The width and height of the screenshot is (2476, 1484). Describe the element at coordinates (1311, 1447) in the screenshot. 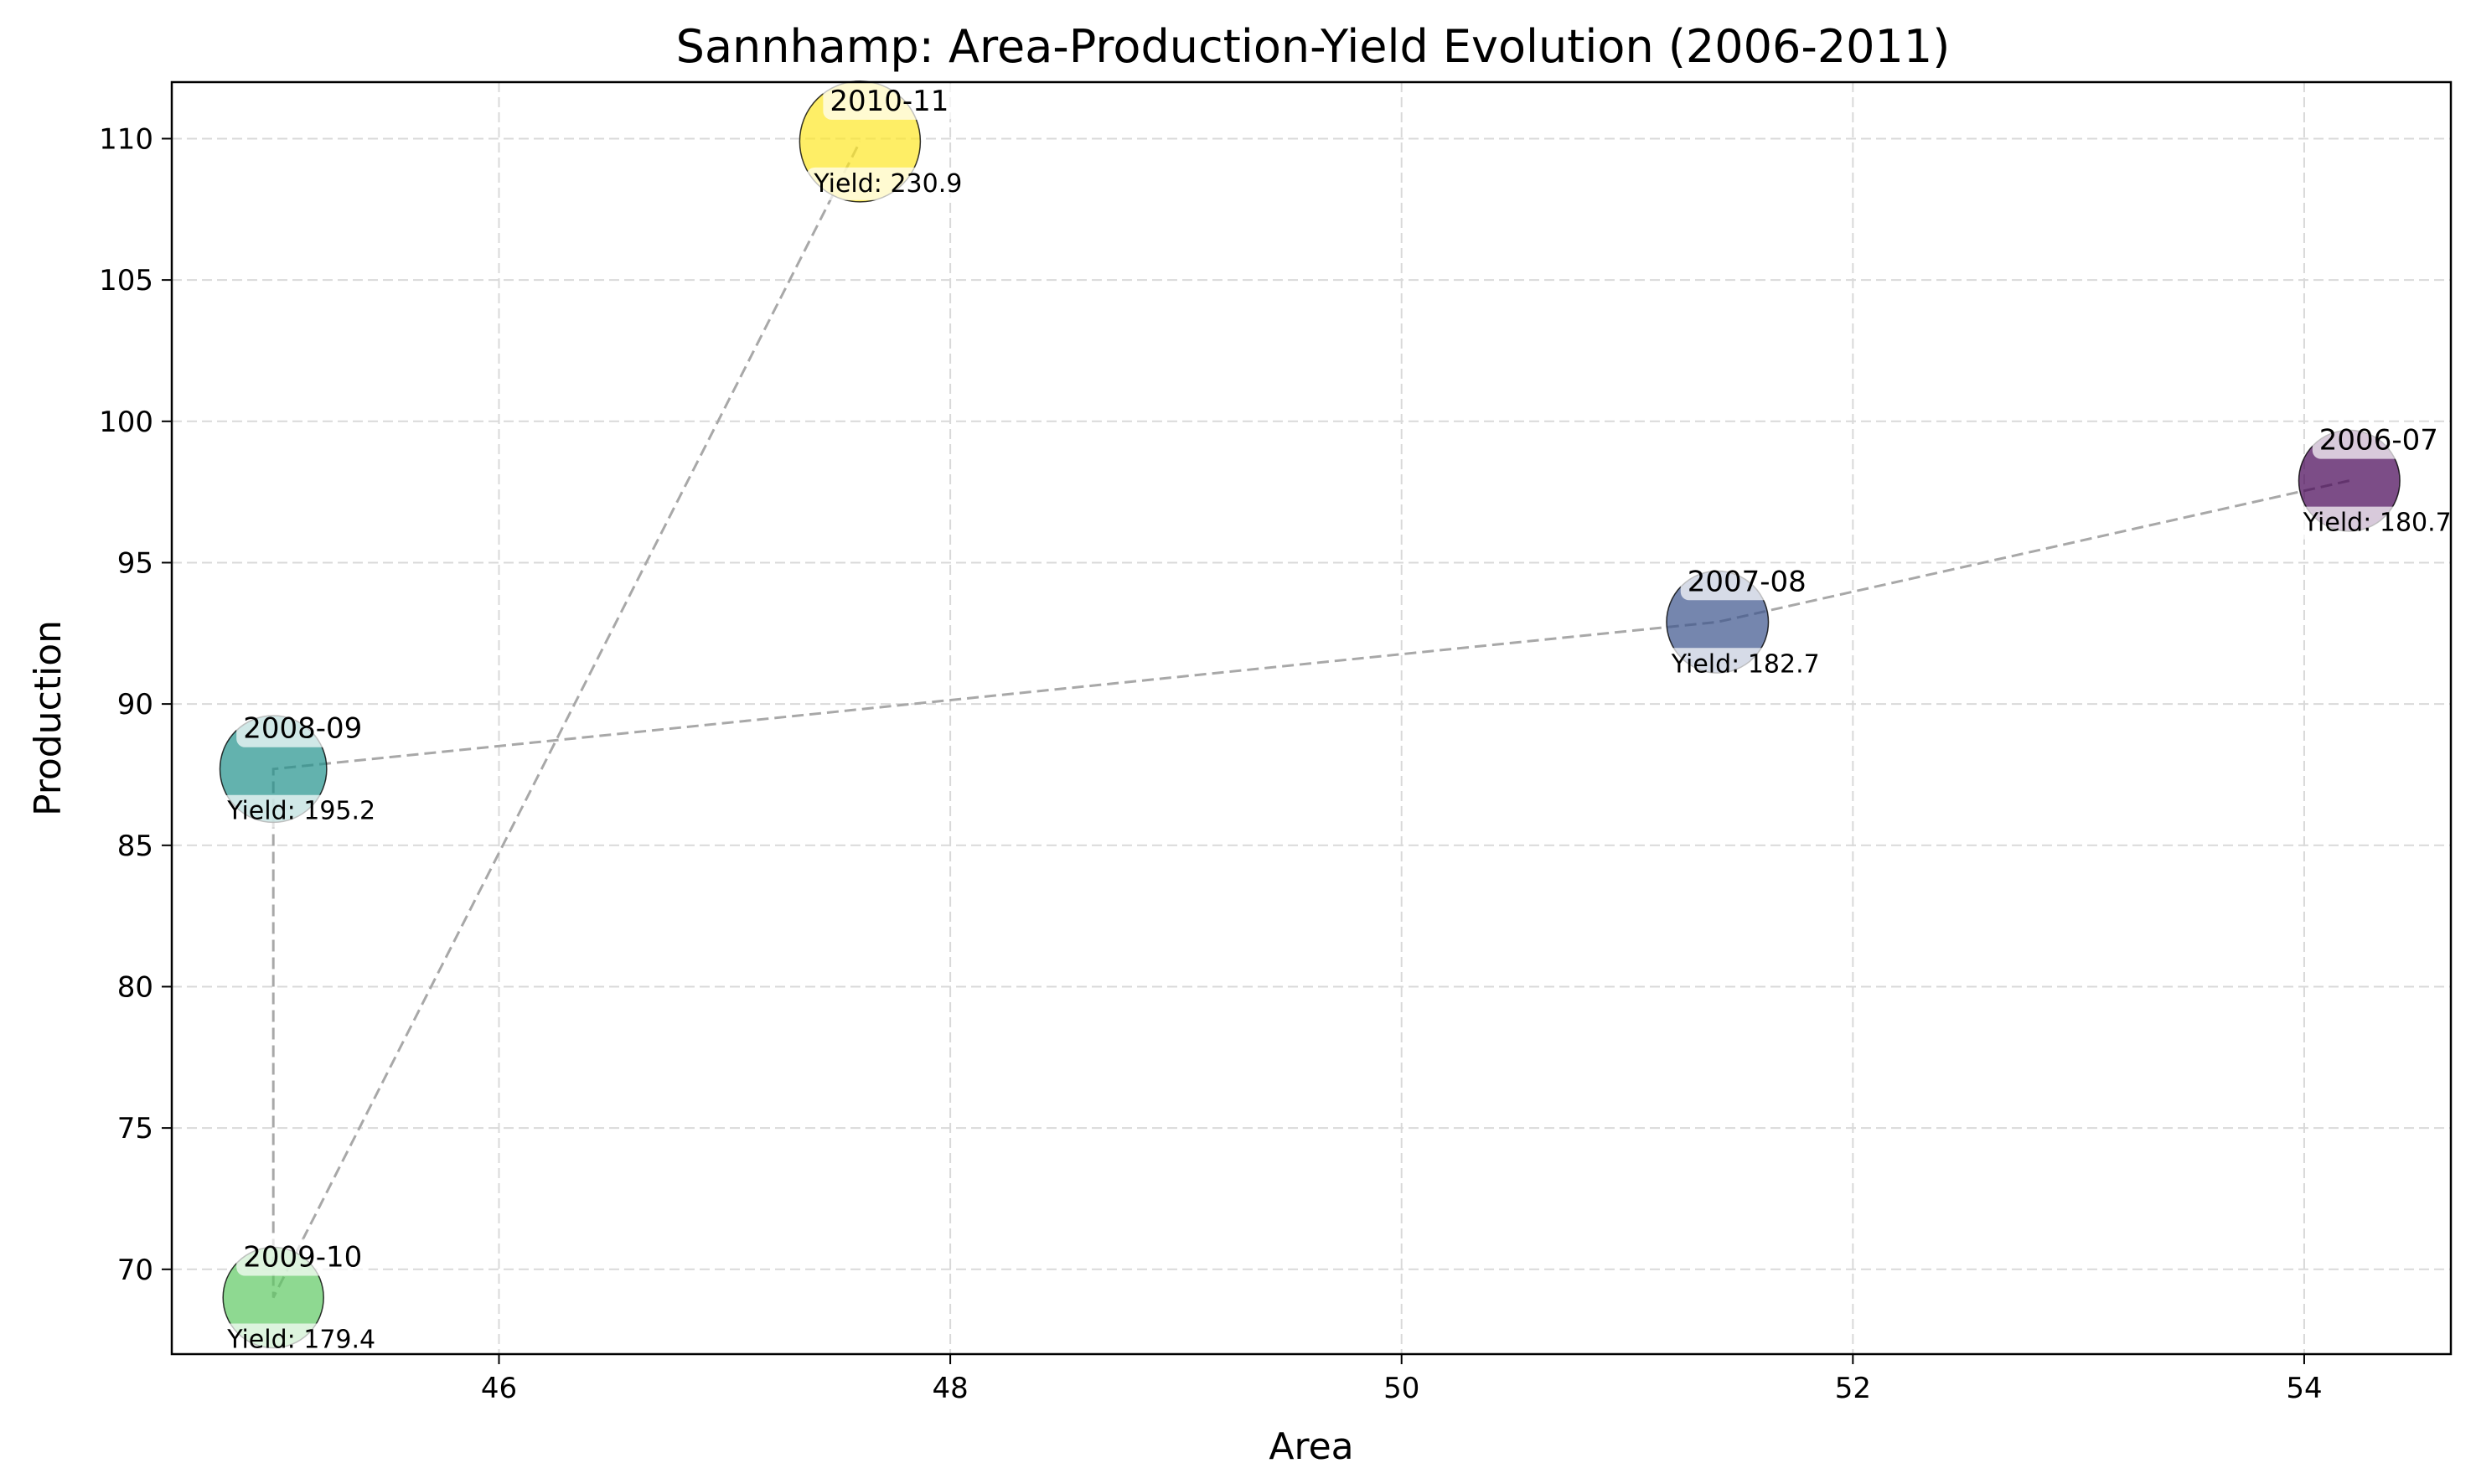

I see `x-axis-label: Area` at that location.